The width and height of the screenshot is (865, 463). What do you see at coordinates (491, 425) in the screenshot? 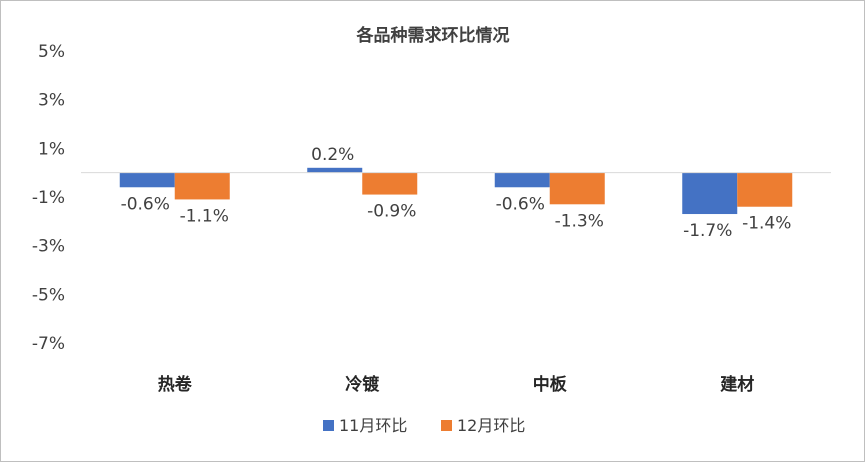
I see `legend-label: 12月环比` at bounding box center [491, 425].